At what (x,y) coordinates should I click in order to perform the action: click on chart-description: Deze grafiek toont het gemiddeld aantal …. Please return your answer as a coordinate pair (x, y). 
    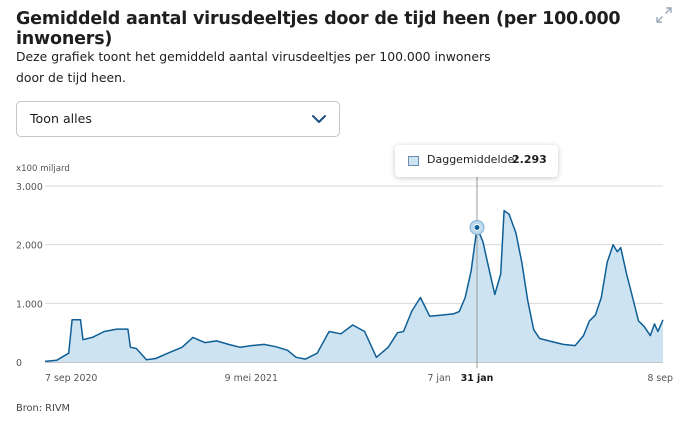
    Looking at the image, I should click on (253, 67).